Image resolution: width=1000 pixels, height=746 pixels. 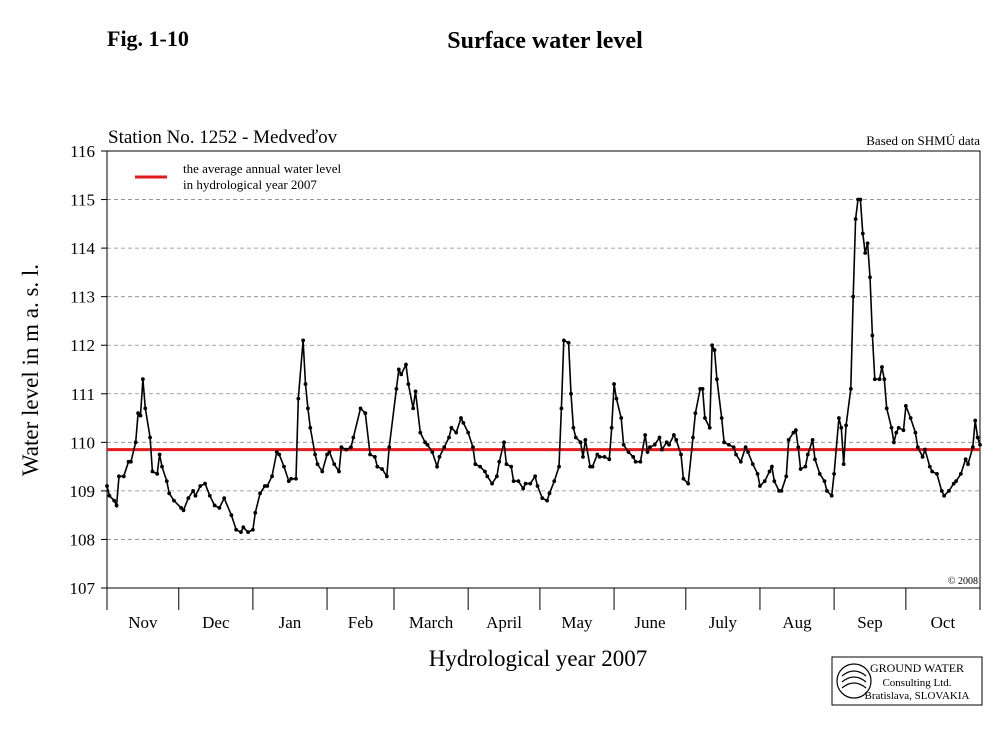 What do you see at coordinates (143, 622) in the screenshot?
I see `x-tick-label: Nov` at bounding box center [143, 622].